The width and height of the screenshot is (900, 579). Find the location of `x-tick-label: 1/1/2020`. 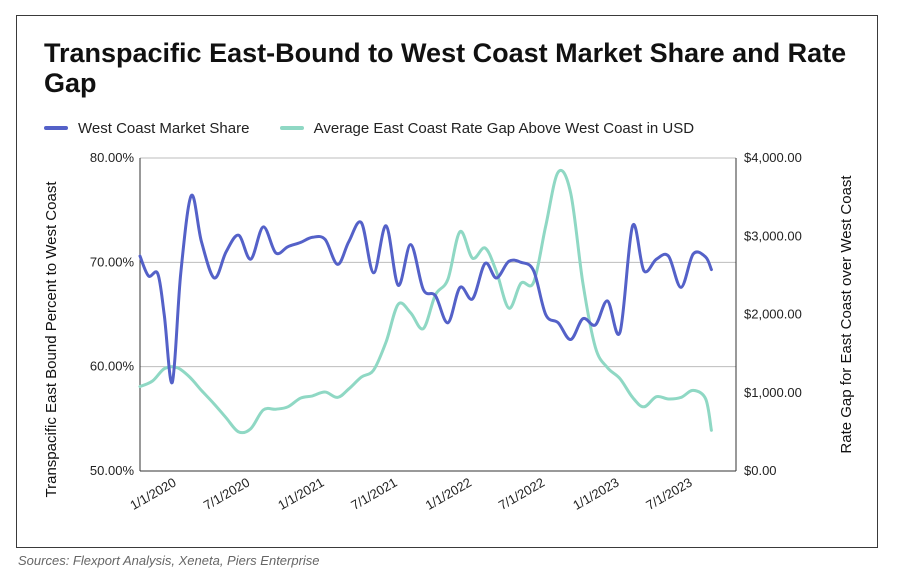

x-tick-label: 1/1/2020 is located at coordinates (152, 494).